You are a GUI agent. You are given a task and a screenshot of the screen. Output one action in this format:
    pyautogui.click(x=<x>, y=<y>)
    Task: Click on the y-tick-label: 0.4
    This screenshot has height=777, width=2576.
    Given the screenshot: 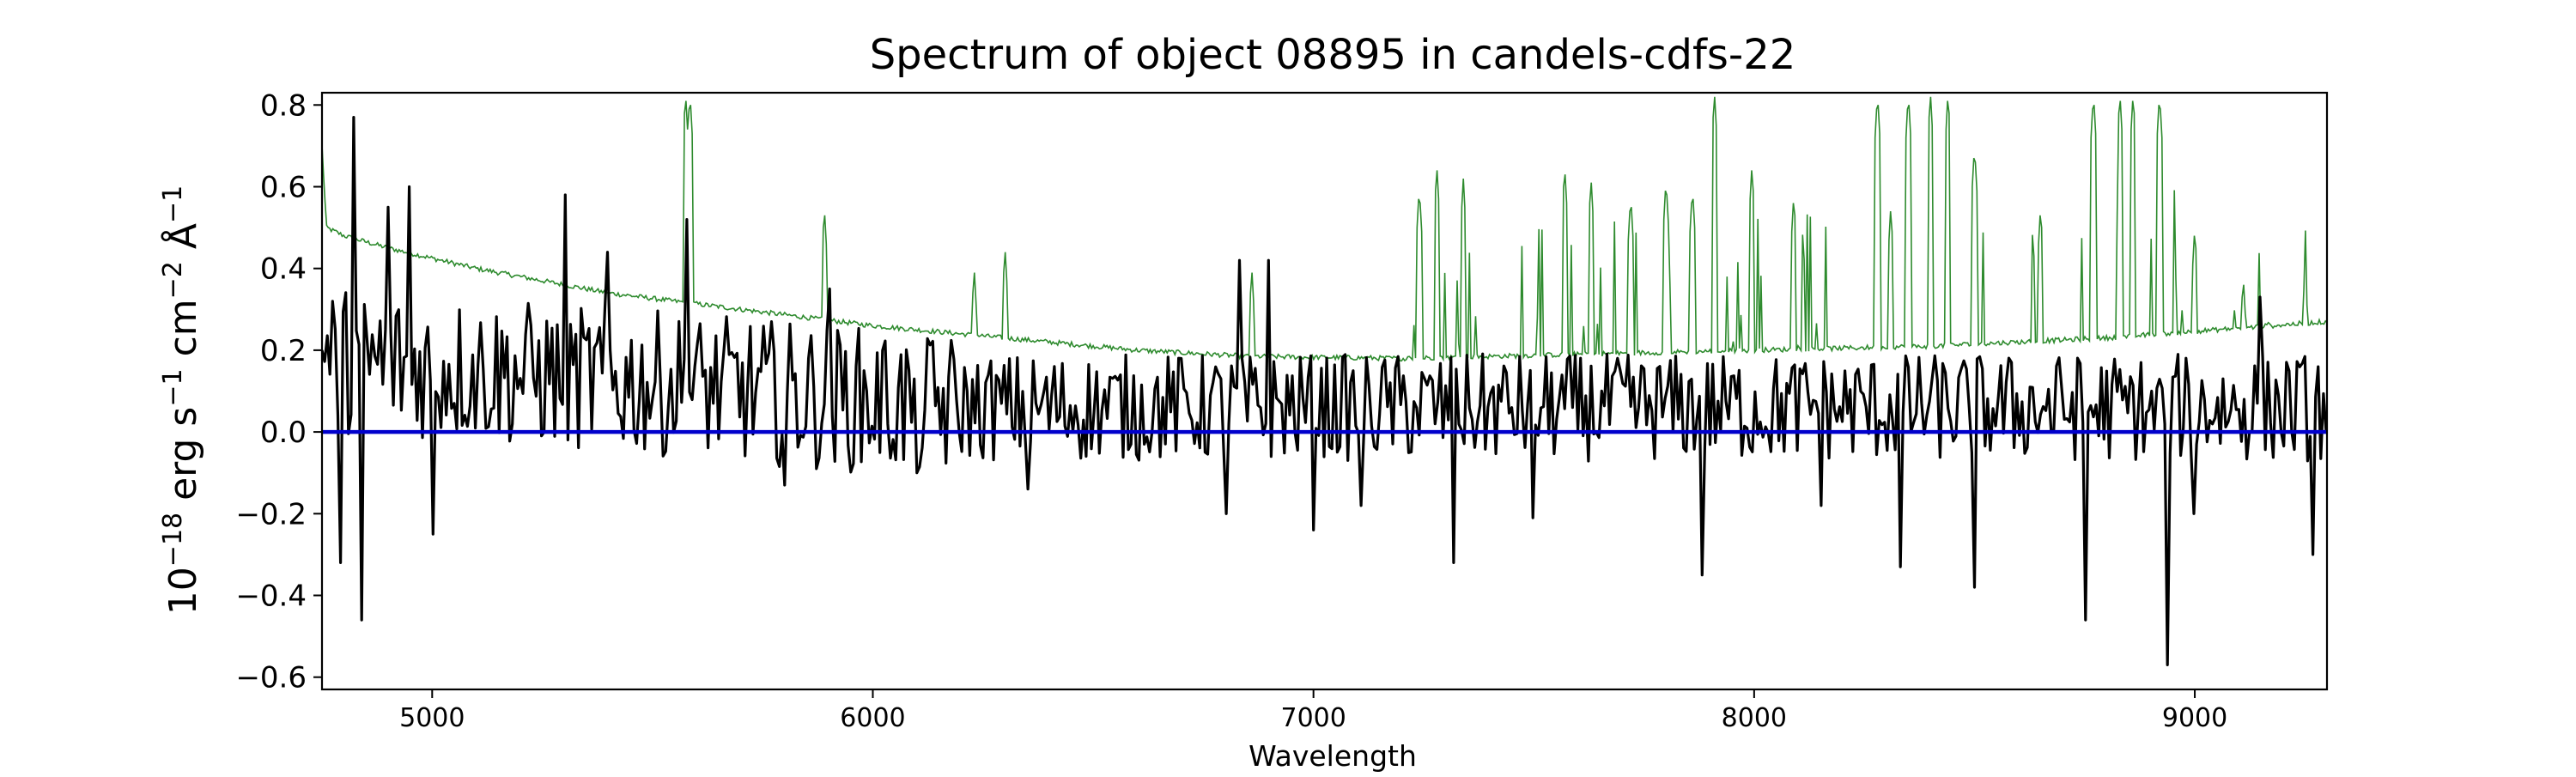 What is the action you would take?
    pyautogui.click(x=283, y=269)
    